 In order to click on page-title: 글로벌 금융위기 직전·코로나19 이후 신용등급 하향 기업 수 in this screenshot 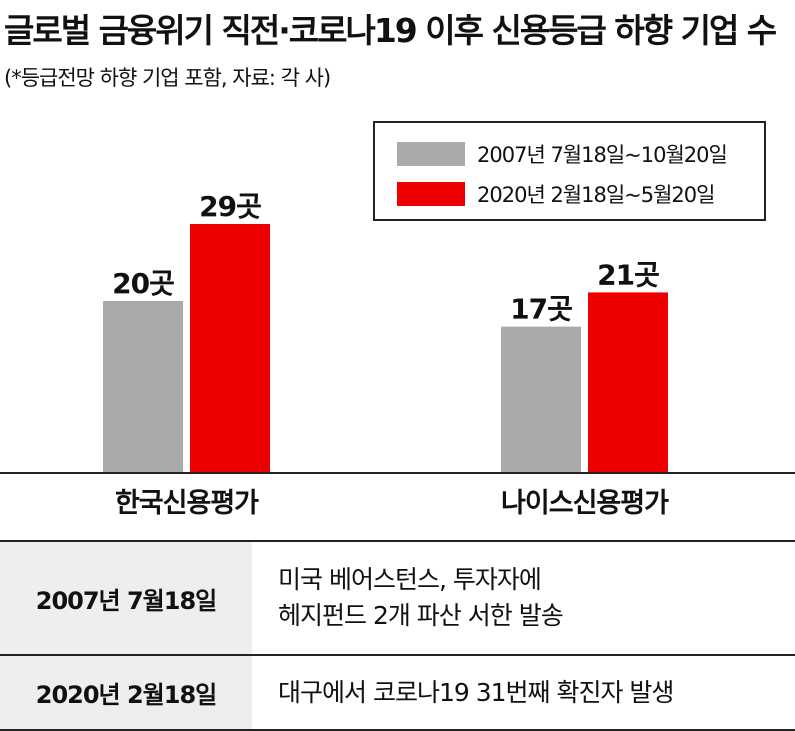, I will do `click(390, 30)`.